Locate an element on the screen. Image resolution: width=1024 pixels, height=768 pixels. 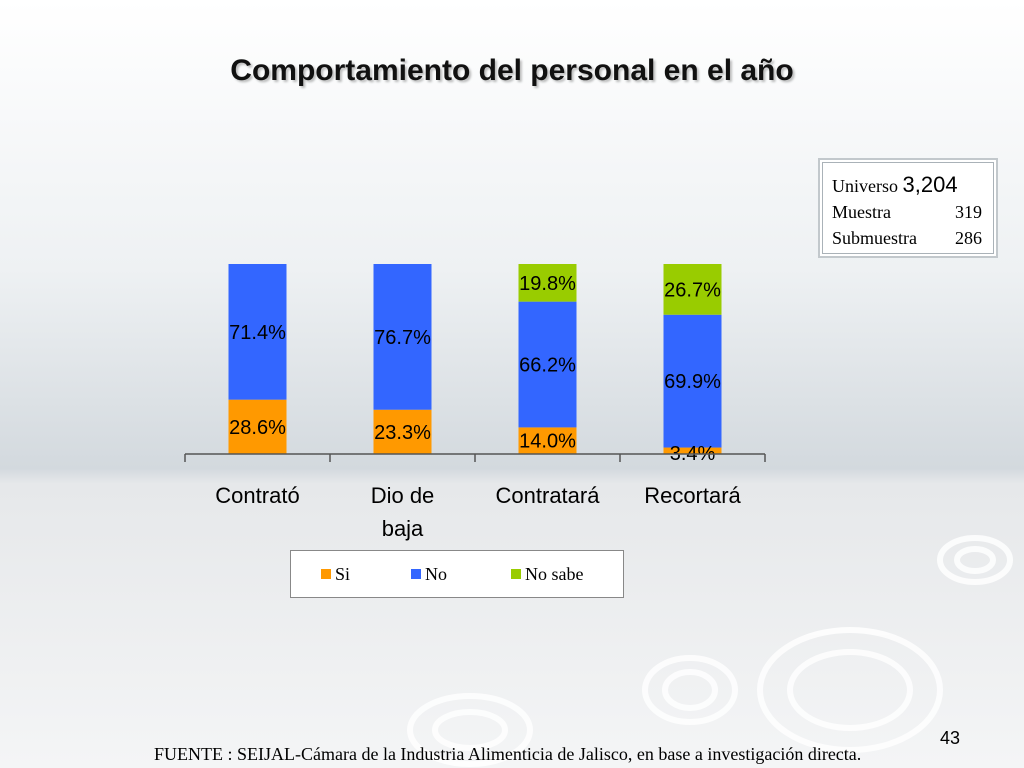
data-label-contratara-si: 14.0% is located at coordinates (547, 442).